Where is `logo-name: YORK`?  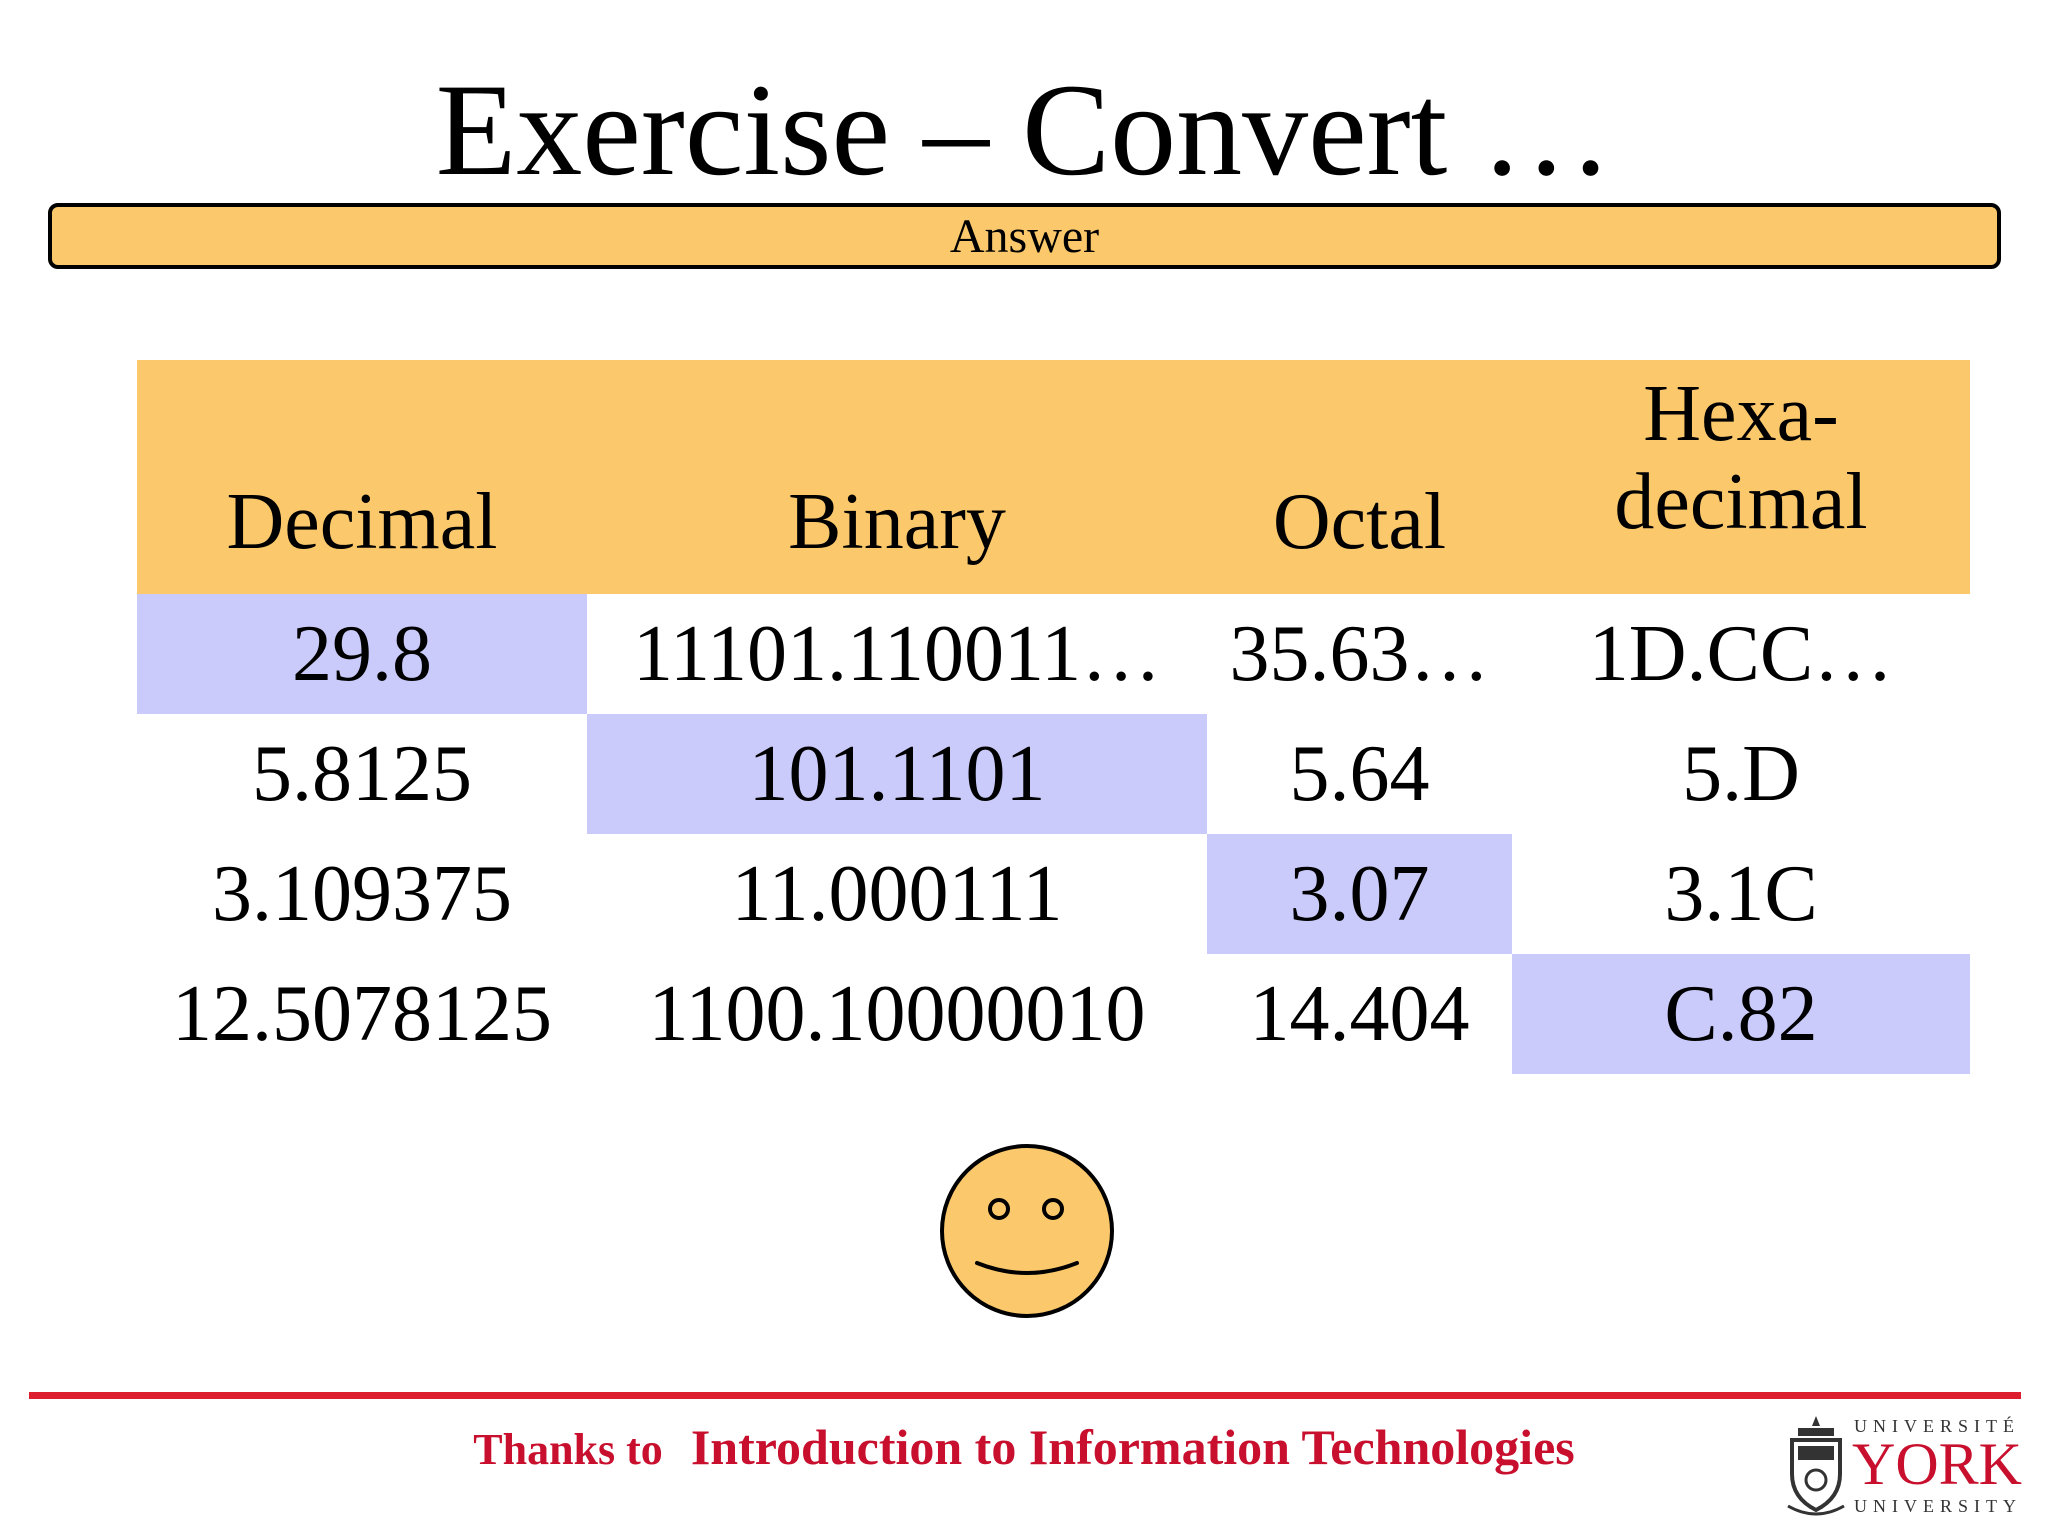
logo-name: YORK is located at coordinates (1937, 1464).